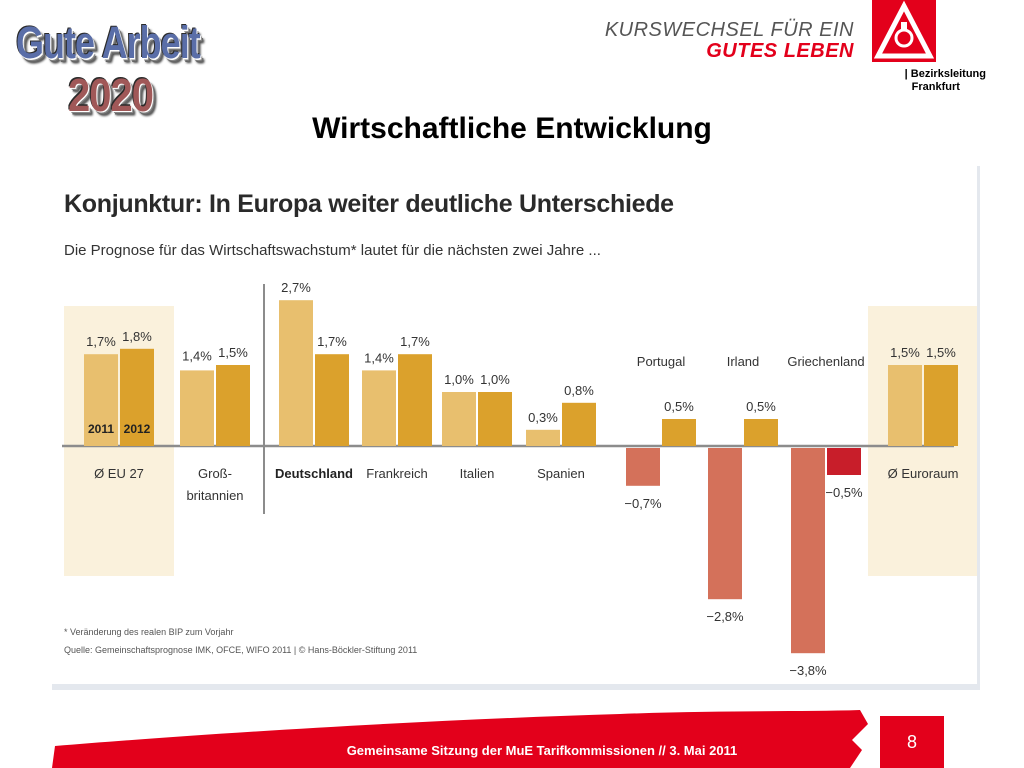 Image resolution: width=1024 pixels, height=768 pixels. I want to click on slogan-line-1: KURSWECHSEL FÜR EIN, so click(729, 30).